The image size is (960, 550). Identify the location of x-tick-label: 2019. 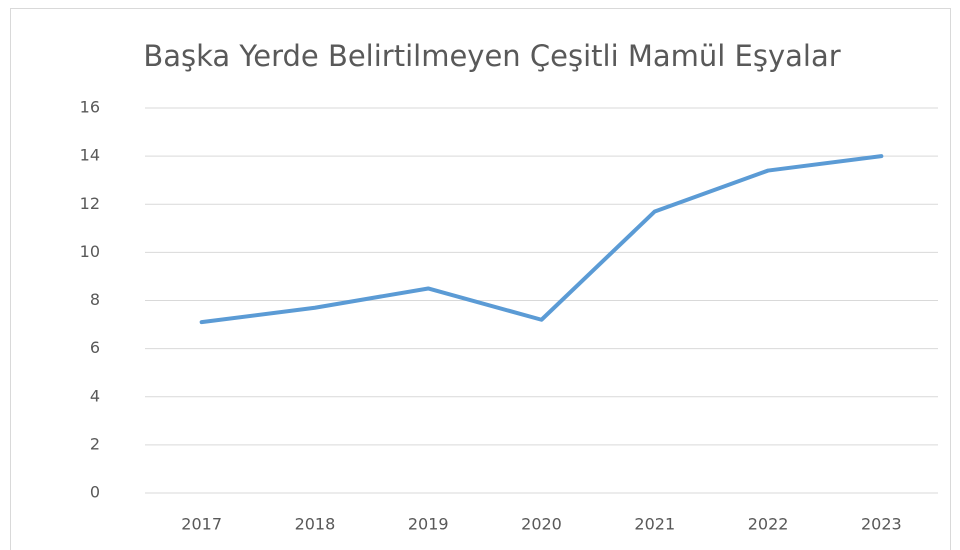
(428, 524).